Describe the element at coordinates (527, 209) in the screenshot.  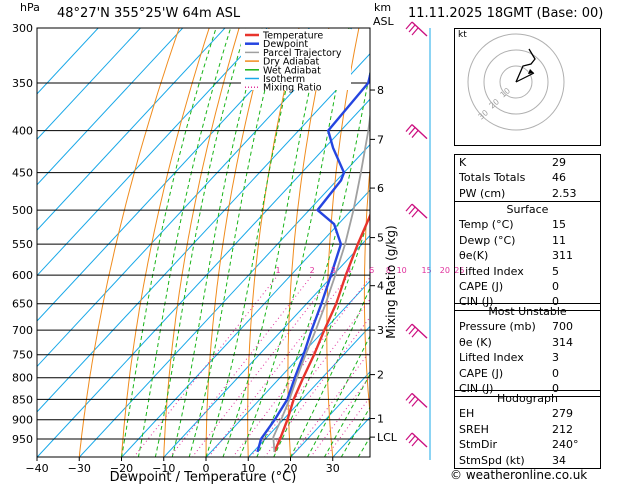
I see `surface-title: Surface` at that location.